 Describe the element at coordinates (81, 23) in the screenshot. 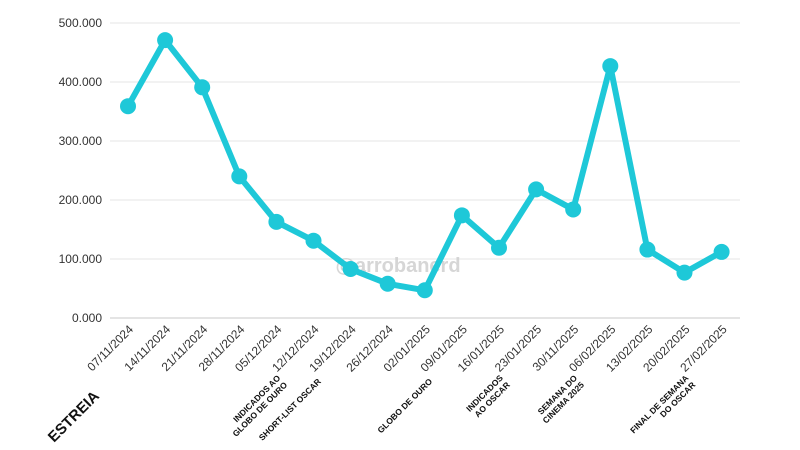

I see `y-tick-label: 500.000` at that location.